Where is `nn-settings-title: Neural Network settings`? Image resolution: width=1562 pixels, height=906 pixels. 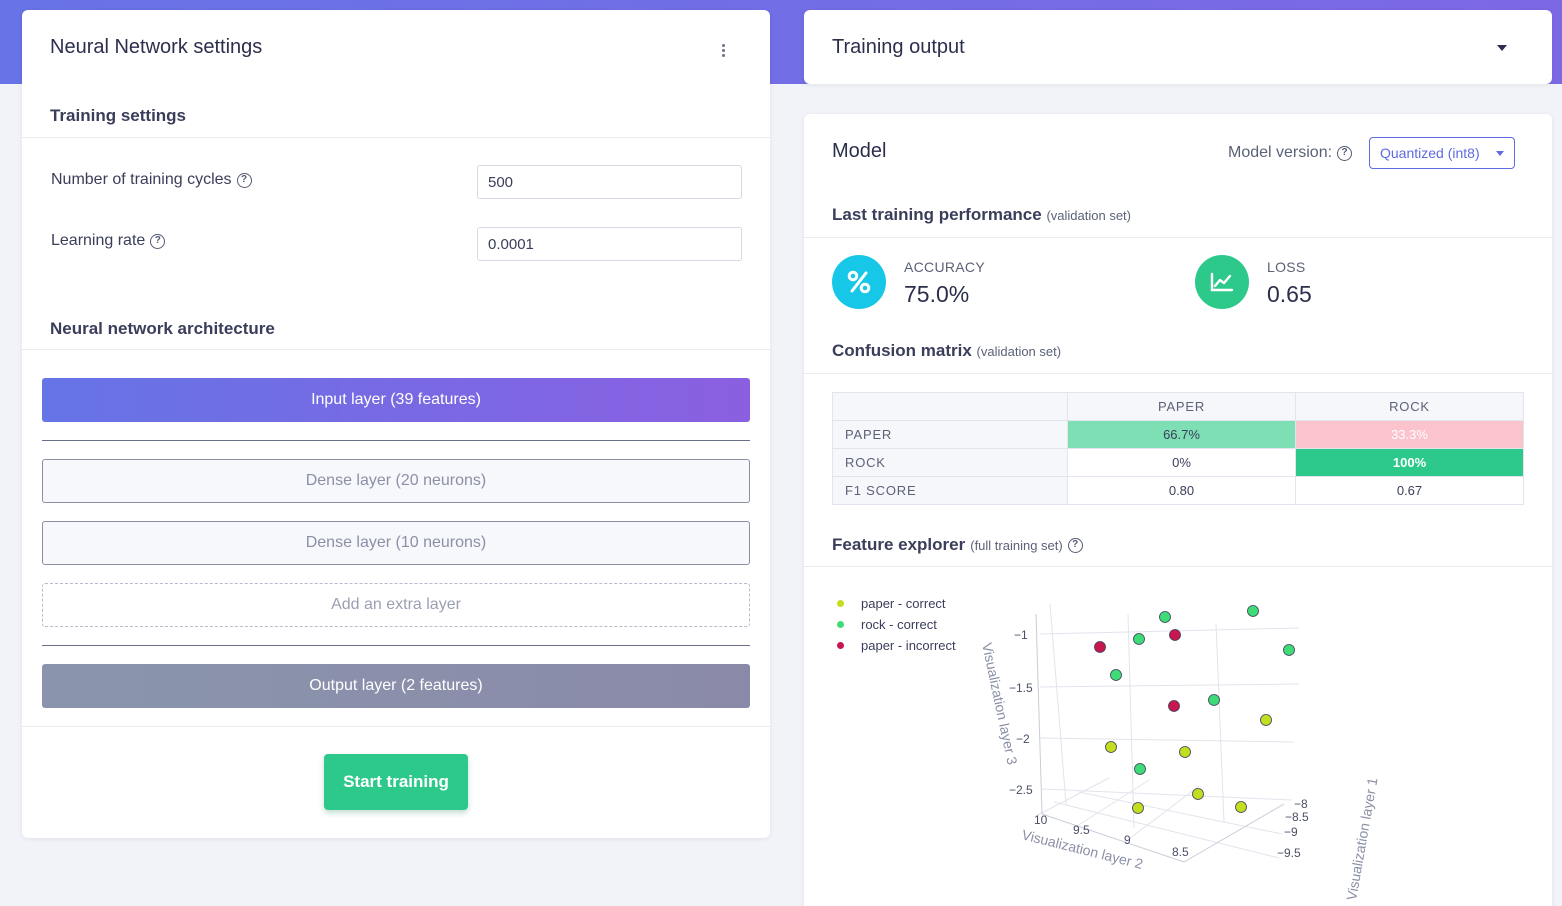 nn-settings-title: Neural Network settings is located at coordinates (156, 47).